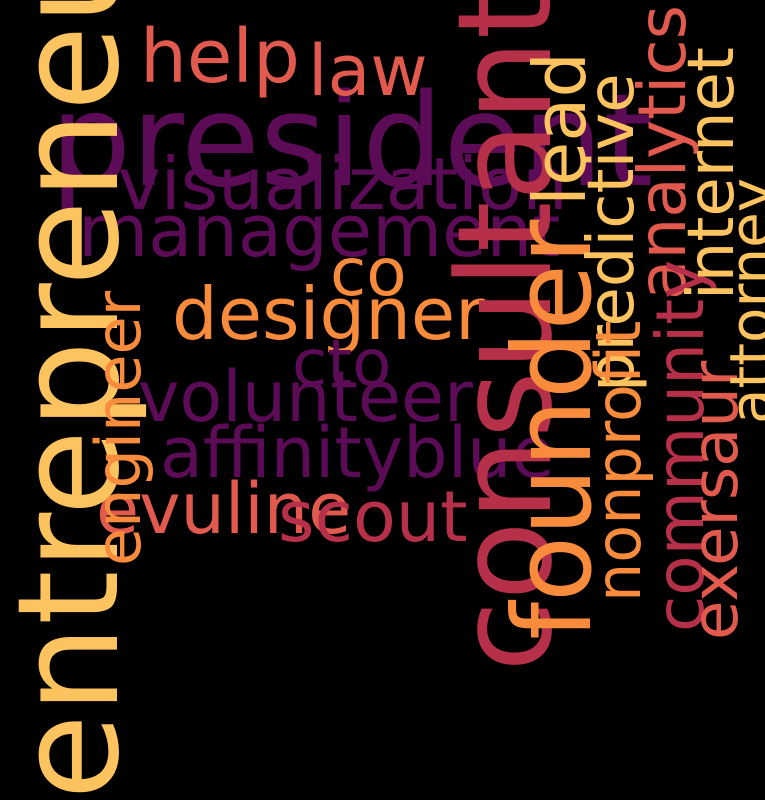 Image resolution: width=765 pixels, height=800 pixels. What do you see at coordinates (373, 517) in the screenshot?
I see `word-scout: scout` at bounding box center [373, 517].